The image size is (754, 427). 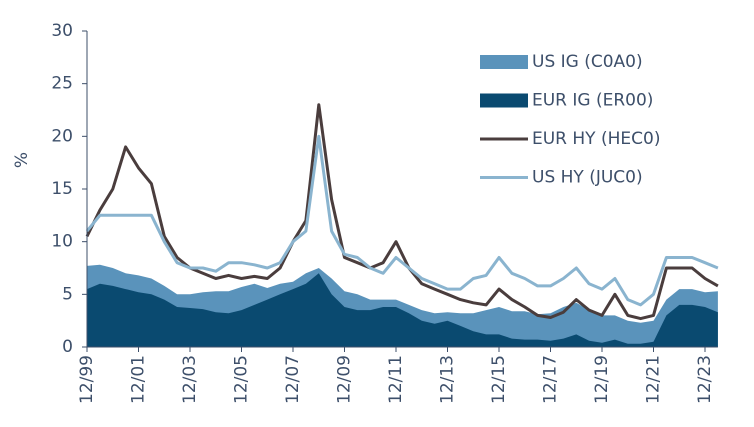 I want to click on legend-label: EUR HY (HEC0), so click(x=596, y=139).